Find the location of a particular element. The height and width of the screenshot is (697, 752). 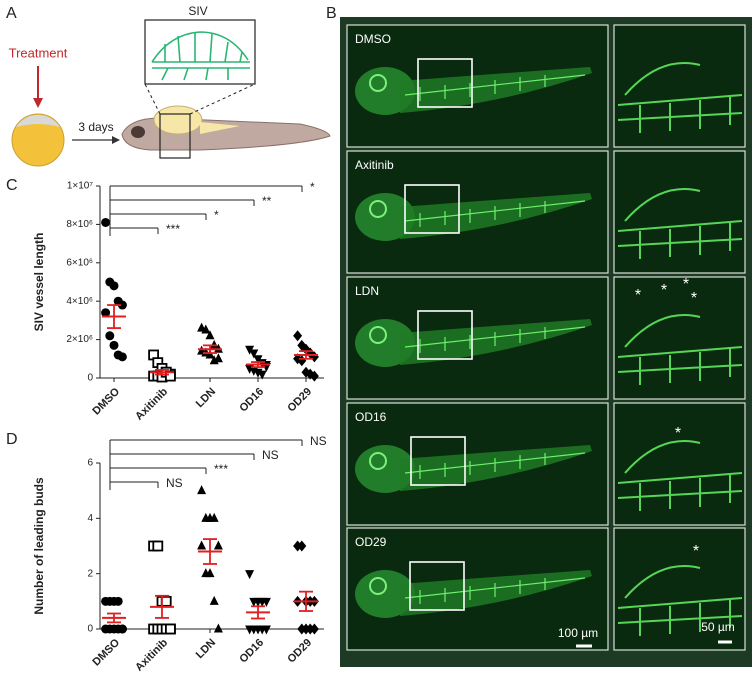

image-label: Axitinib is located at coordinates (374, 165).